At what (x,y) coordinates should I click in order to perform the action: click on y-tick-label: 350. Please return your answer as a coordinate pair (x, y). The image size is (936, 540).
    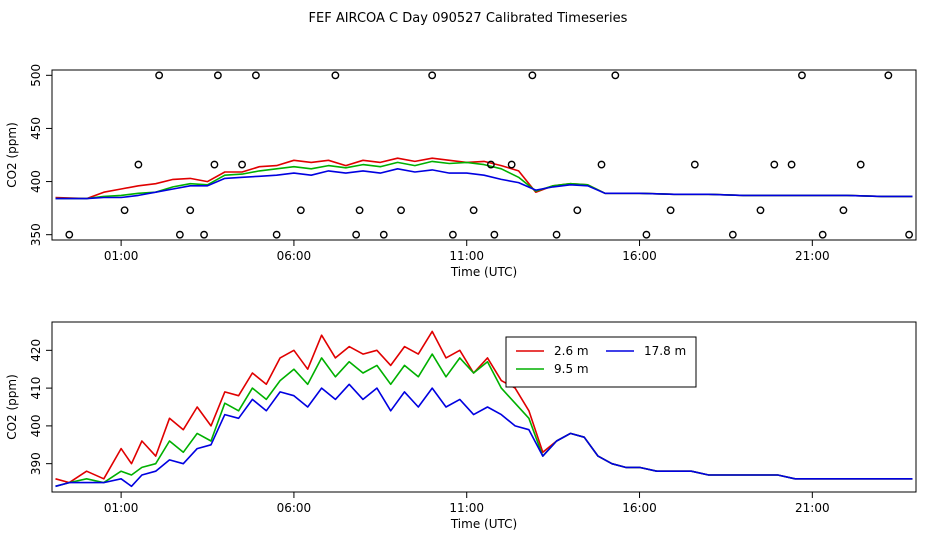
    Looking at the image, I should click on (36, 234).